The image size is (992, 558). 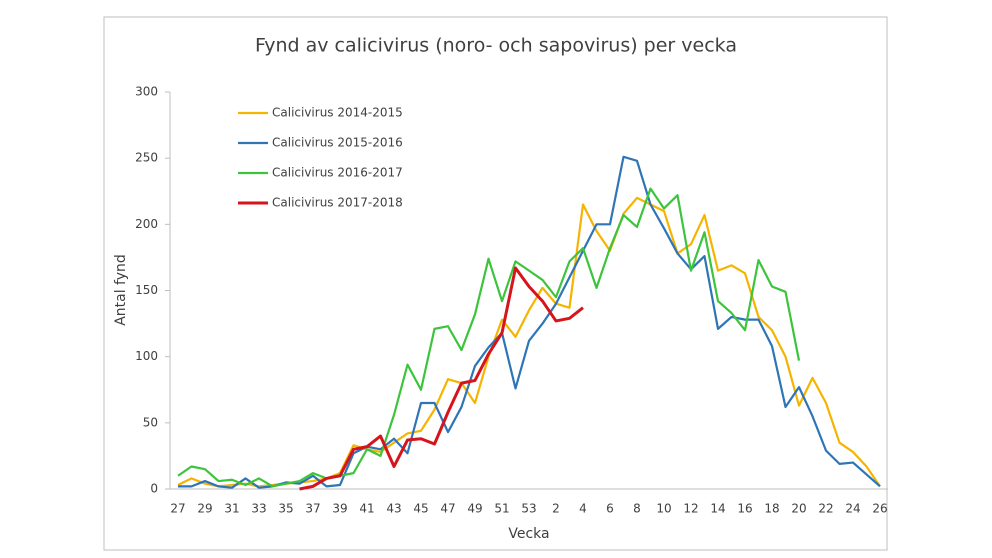 I want to click on x-tick-label: 16, so click(x=744, y=509).